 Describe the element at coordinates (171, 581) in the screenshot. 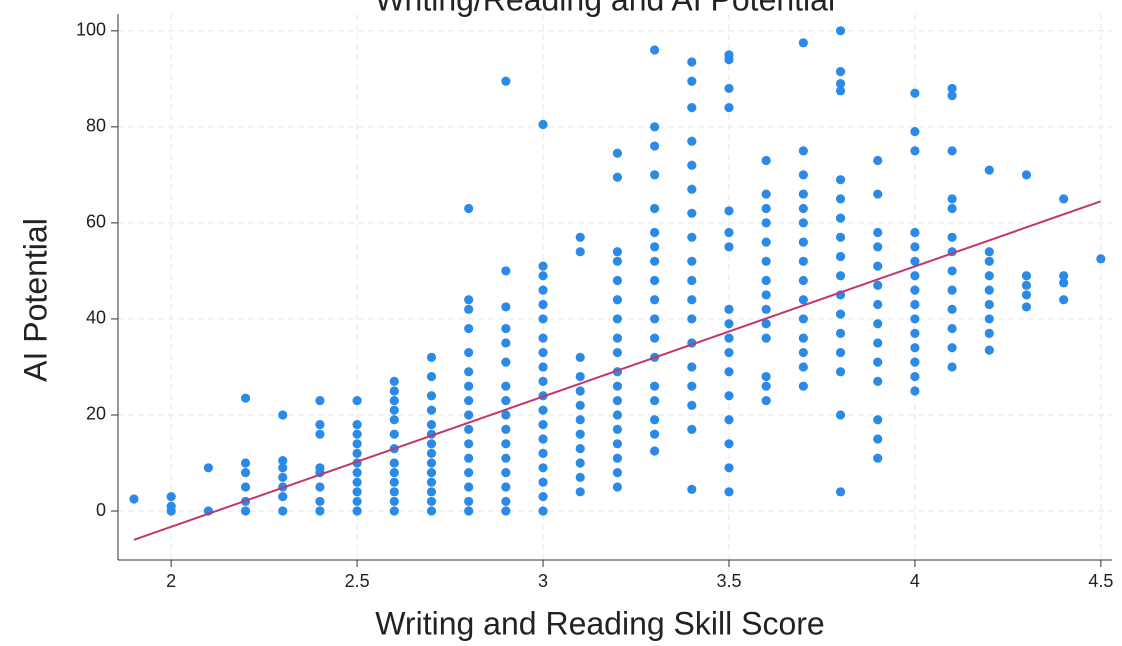

I see `x-tick-label: 2` at that location.